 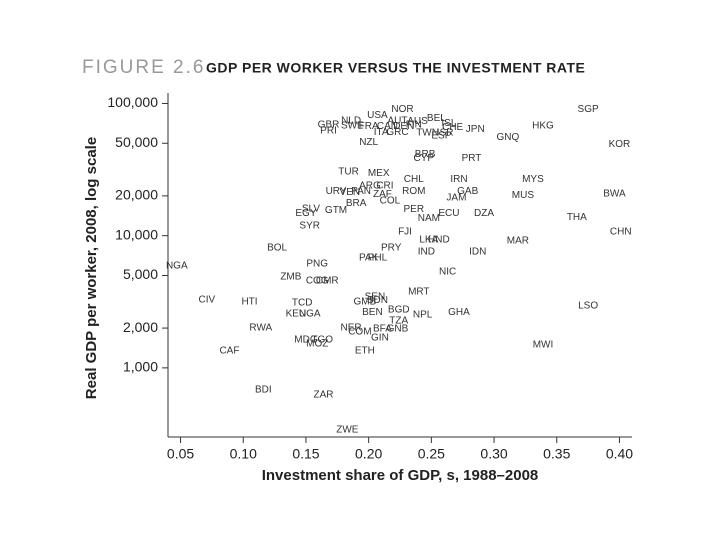 What do you see at coordinates (336, 191) in the screenshot?
I see `country-point: URY` at bounding box center [336, 191].